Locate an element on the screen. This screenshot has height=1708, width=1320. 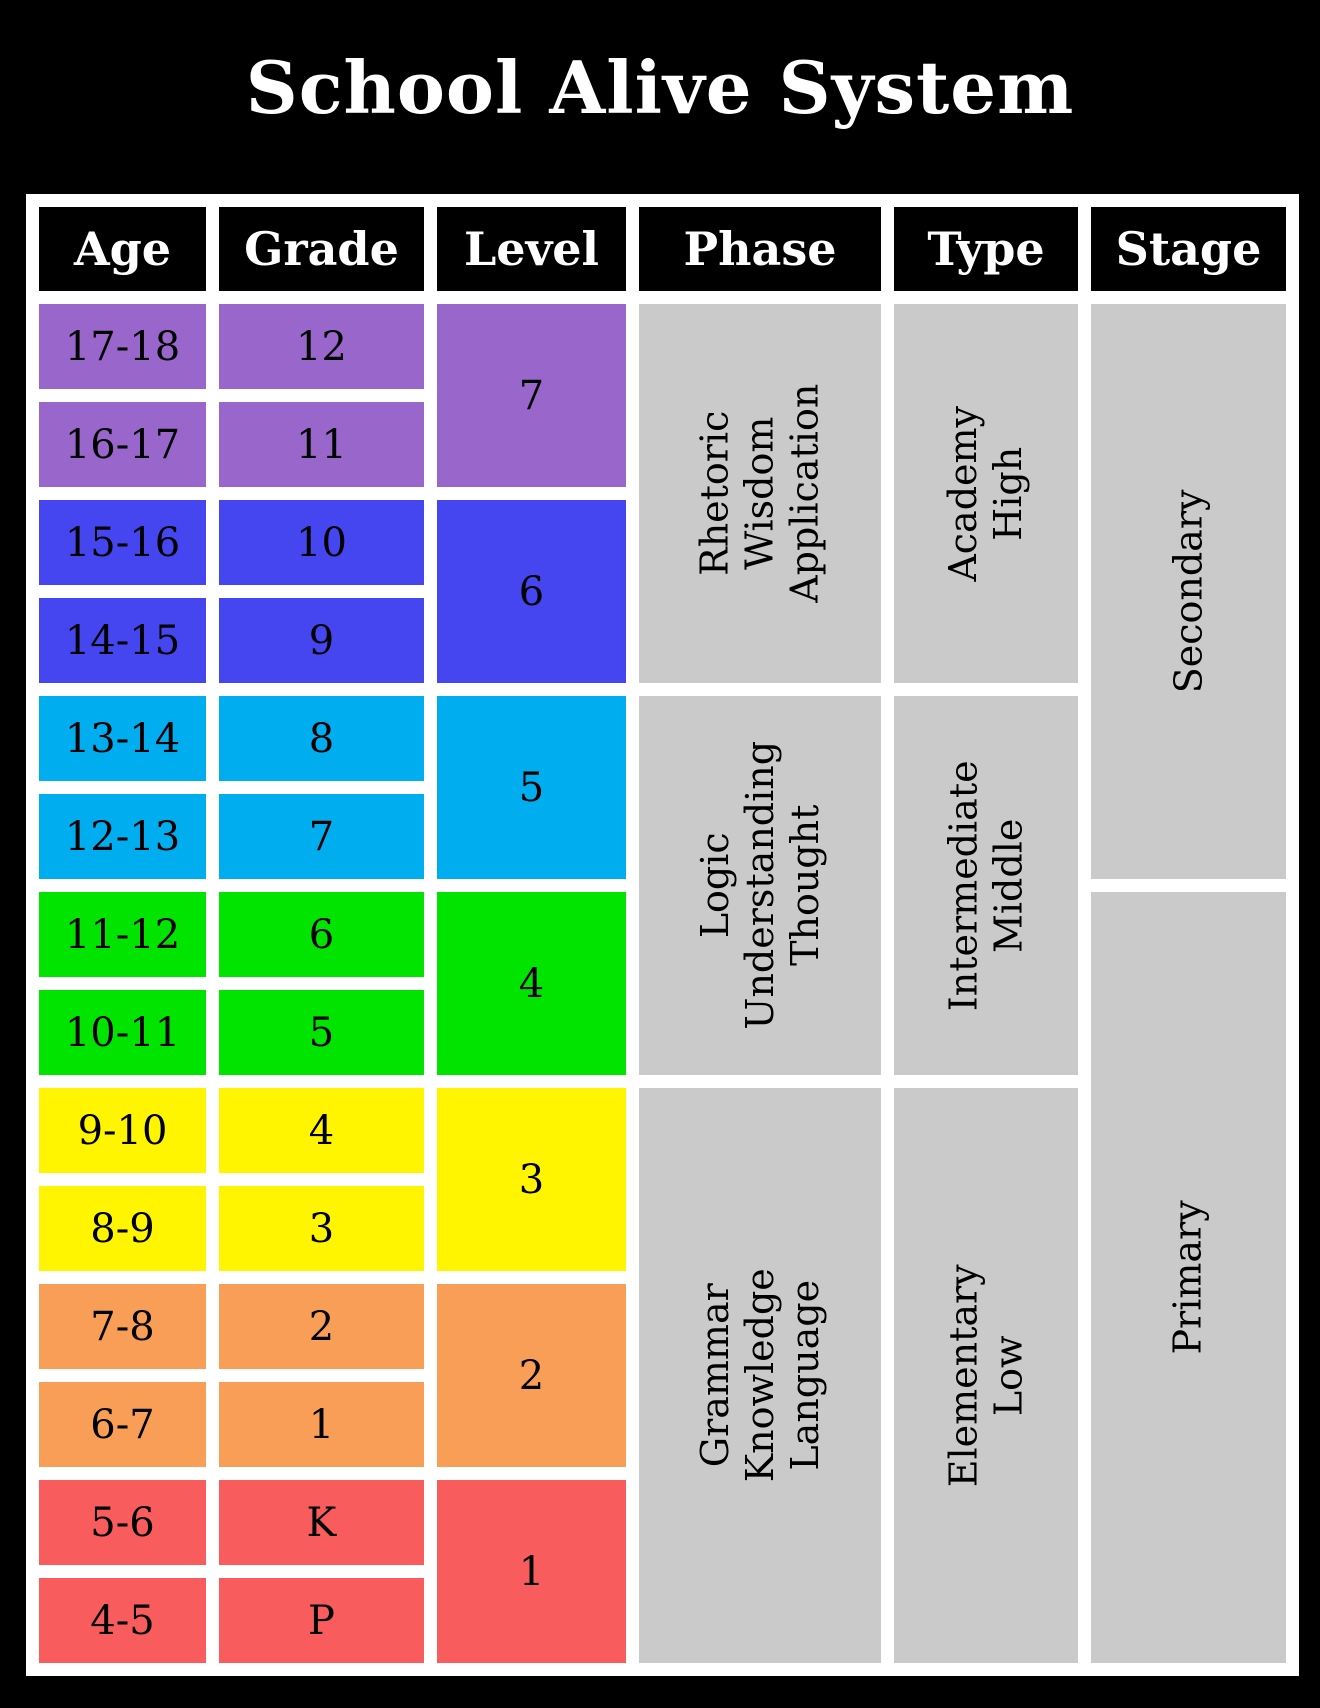
level-cell: 7 is located at coordinates (531, 395).